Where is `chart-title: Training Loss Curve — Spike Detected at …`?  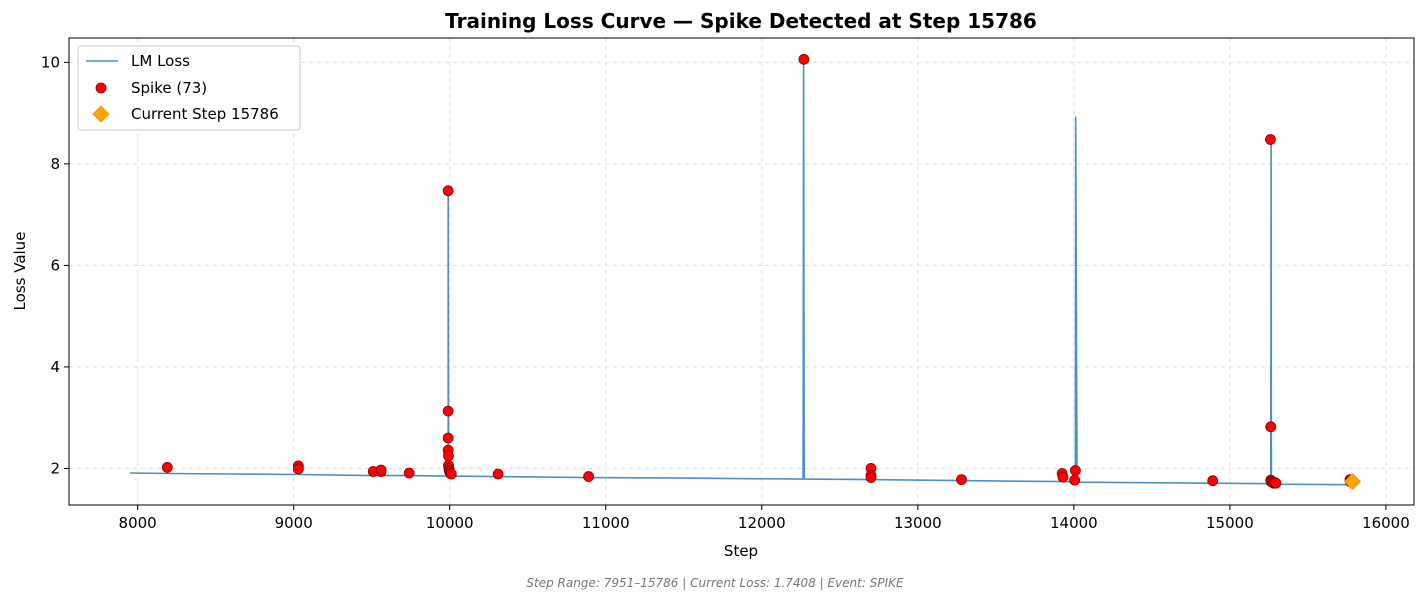
chart-title: Training Loss Curve — Spike Detected at … is located at coordinates (741, 21).